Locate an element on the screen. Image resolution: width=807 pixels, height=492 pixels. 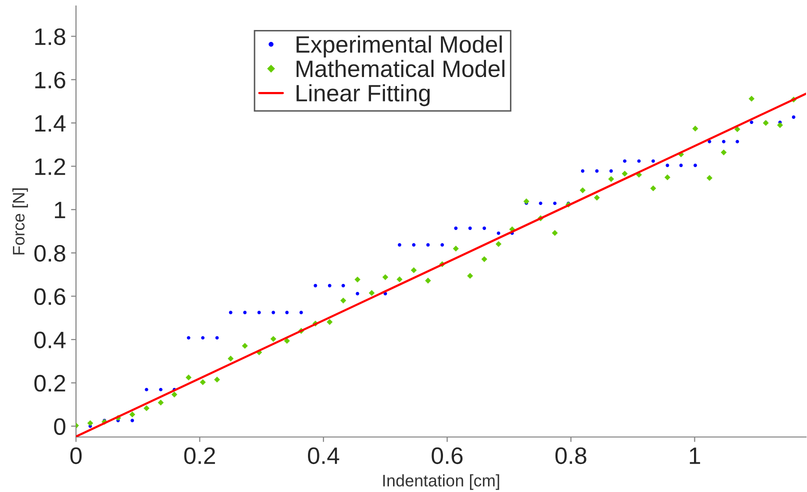
x-tick-label: 0.4 is located at coordinates (324, 455).